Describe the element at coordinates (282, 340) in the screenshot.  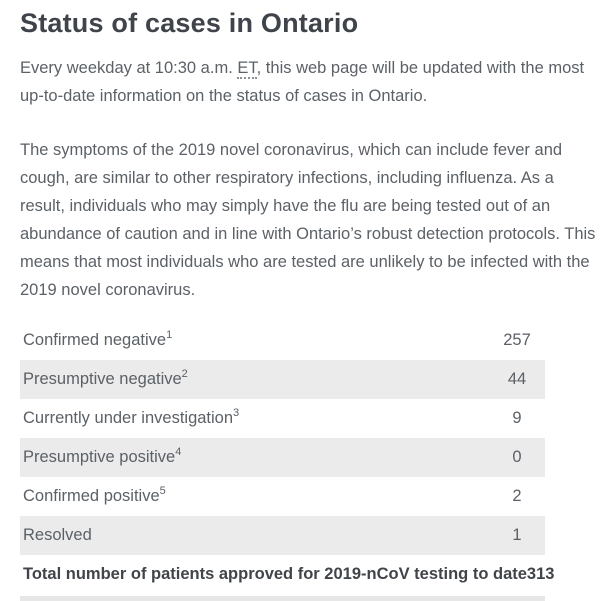
I see `table-row: Confirmed negative1 257` at that location.